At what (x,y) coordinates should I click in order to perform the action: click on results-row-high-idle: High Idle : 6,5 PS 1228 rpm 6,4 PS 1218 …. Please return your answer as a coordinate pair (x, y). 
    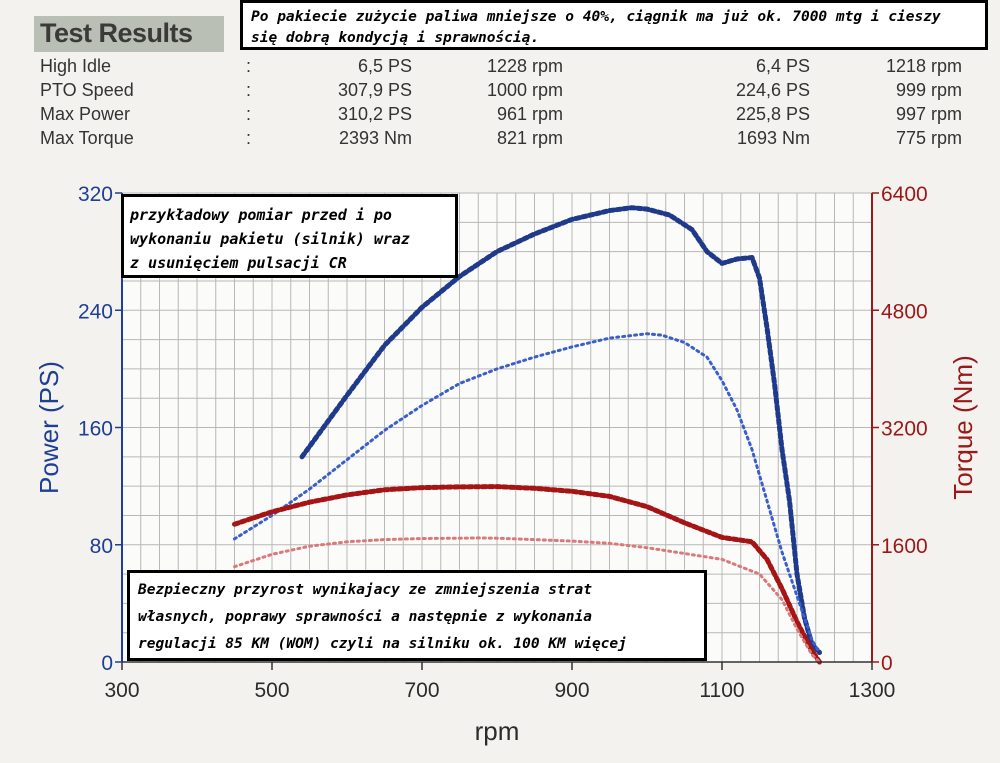
    Looking at the image, I should click on (500, 68).